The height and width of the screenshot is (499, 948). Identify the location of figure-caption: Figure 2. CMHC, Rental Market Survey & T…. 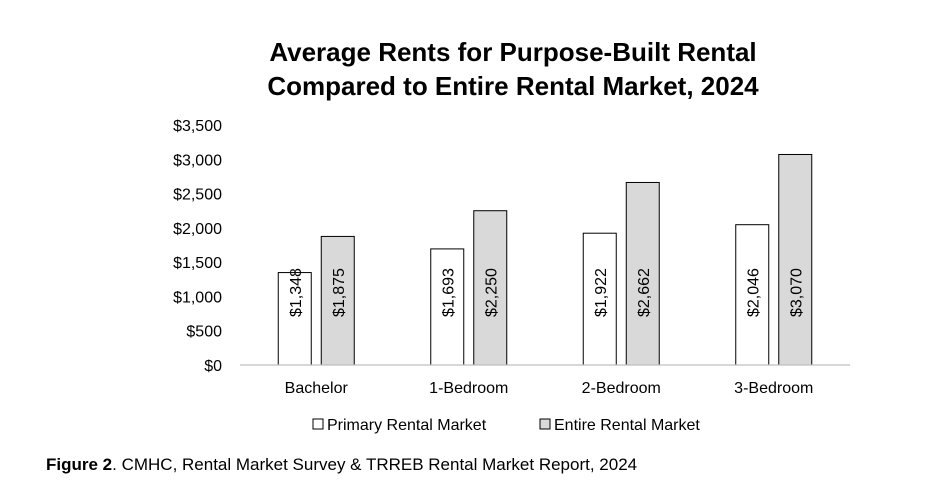
(341, 465).